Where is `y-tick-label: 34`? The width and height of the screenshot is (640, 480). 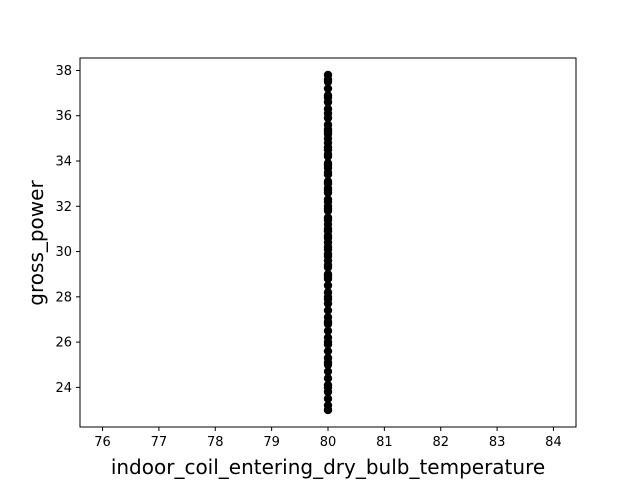
y-tick-label: 34 is located at coordinates (63, 162).